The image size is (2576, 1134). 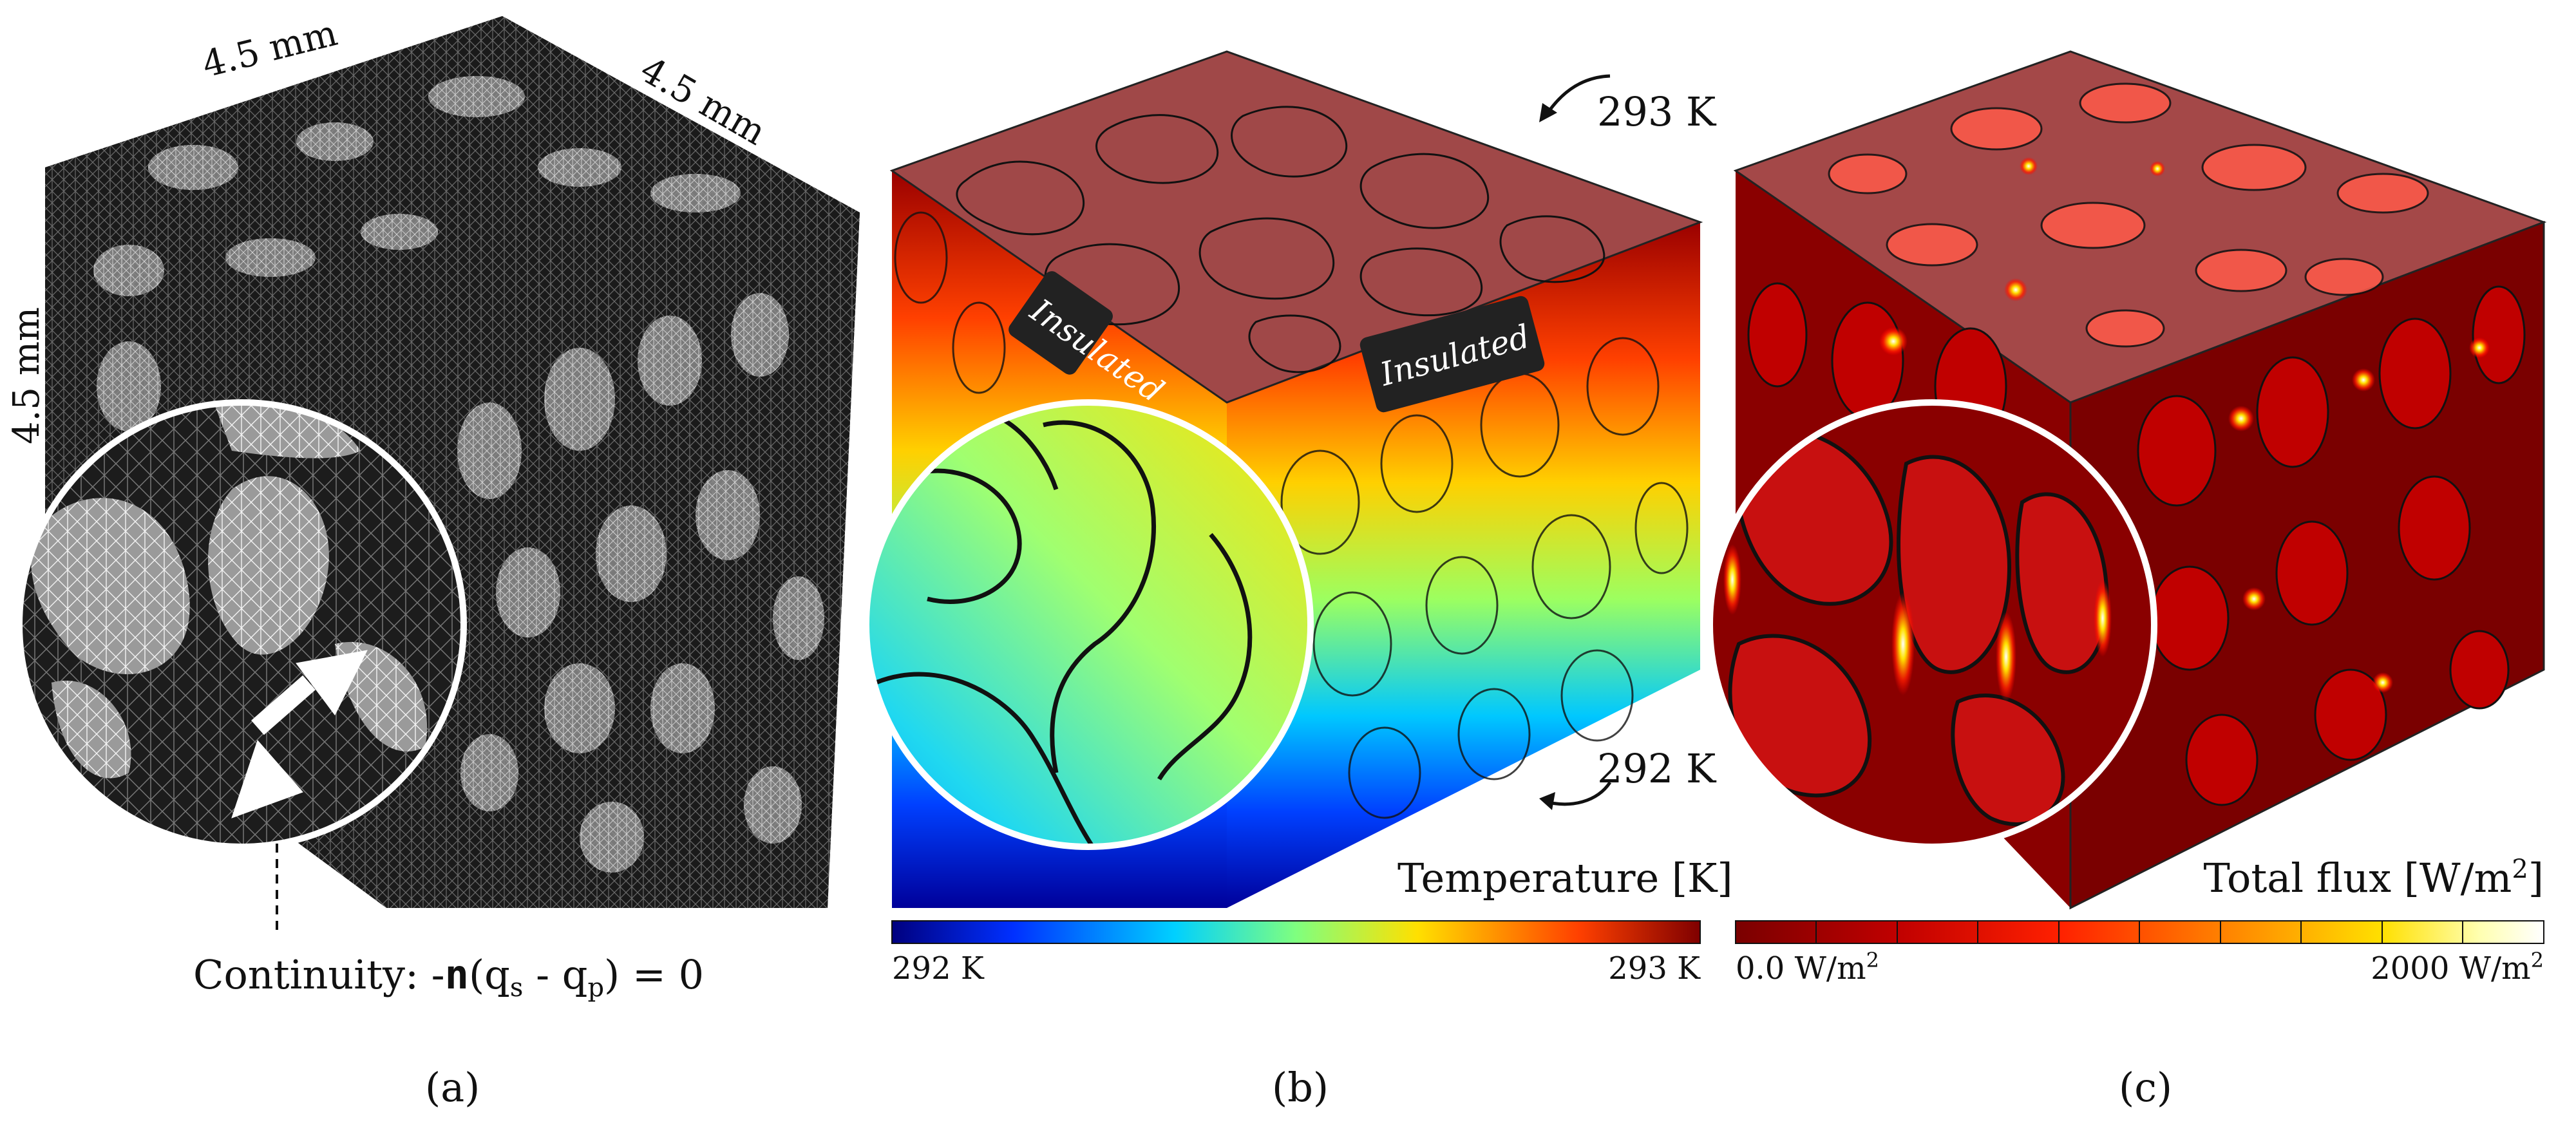 What do you see at coordinates (452, 1087) in the screenshot?
I see `caption-a: (a)` at bounding box center [452, 1087].